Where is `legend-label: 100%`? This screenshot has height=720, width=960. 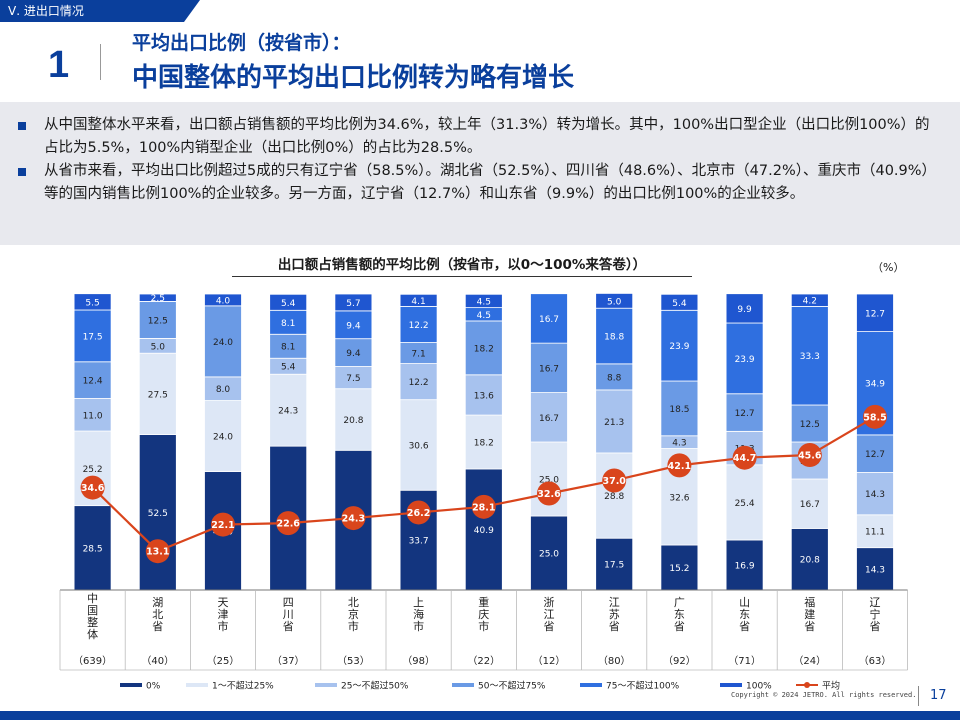
legend-label: 100% is located at coordinates (759, 687).